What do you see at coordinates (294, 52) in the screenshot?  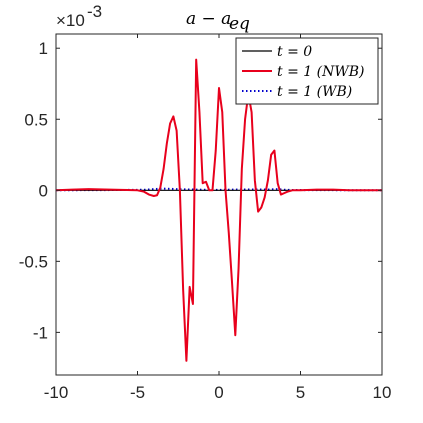 I see `legend-label-t0: t = 0` at bounding box center [294, 52].